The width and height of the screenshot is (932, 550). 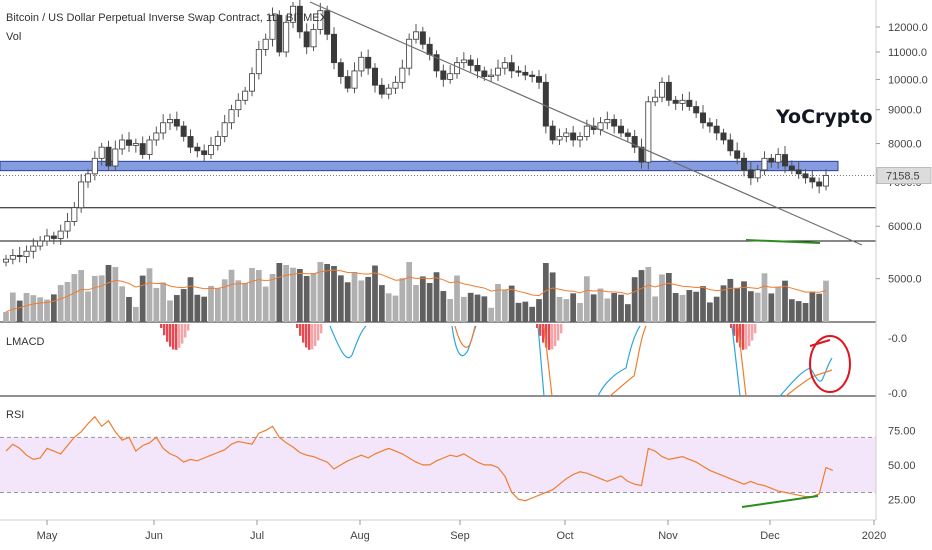 What do you see at coordinates (257, 536) in the screenshot?
I see `time-axis-tick: Jul` at bounding box center [257, 536].